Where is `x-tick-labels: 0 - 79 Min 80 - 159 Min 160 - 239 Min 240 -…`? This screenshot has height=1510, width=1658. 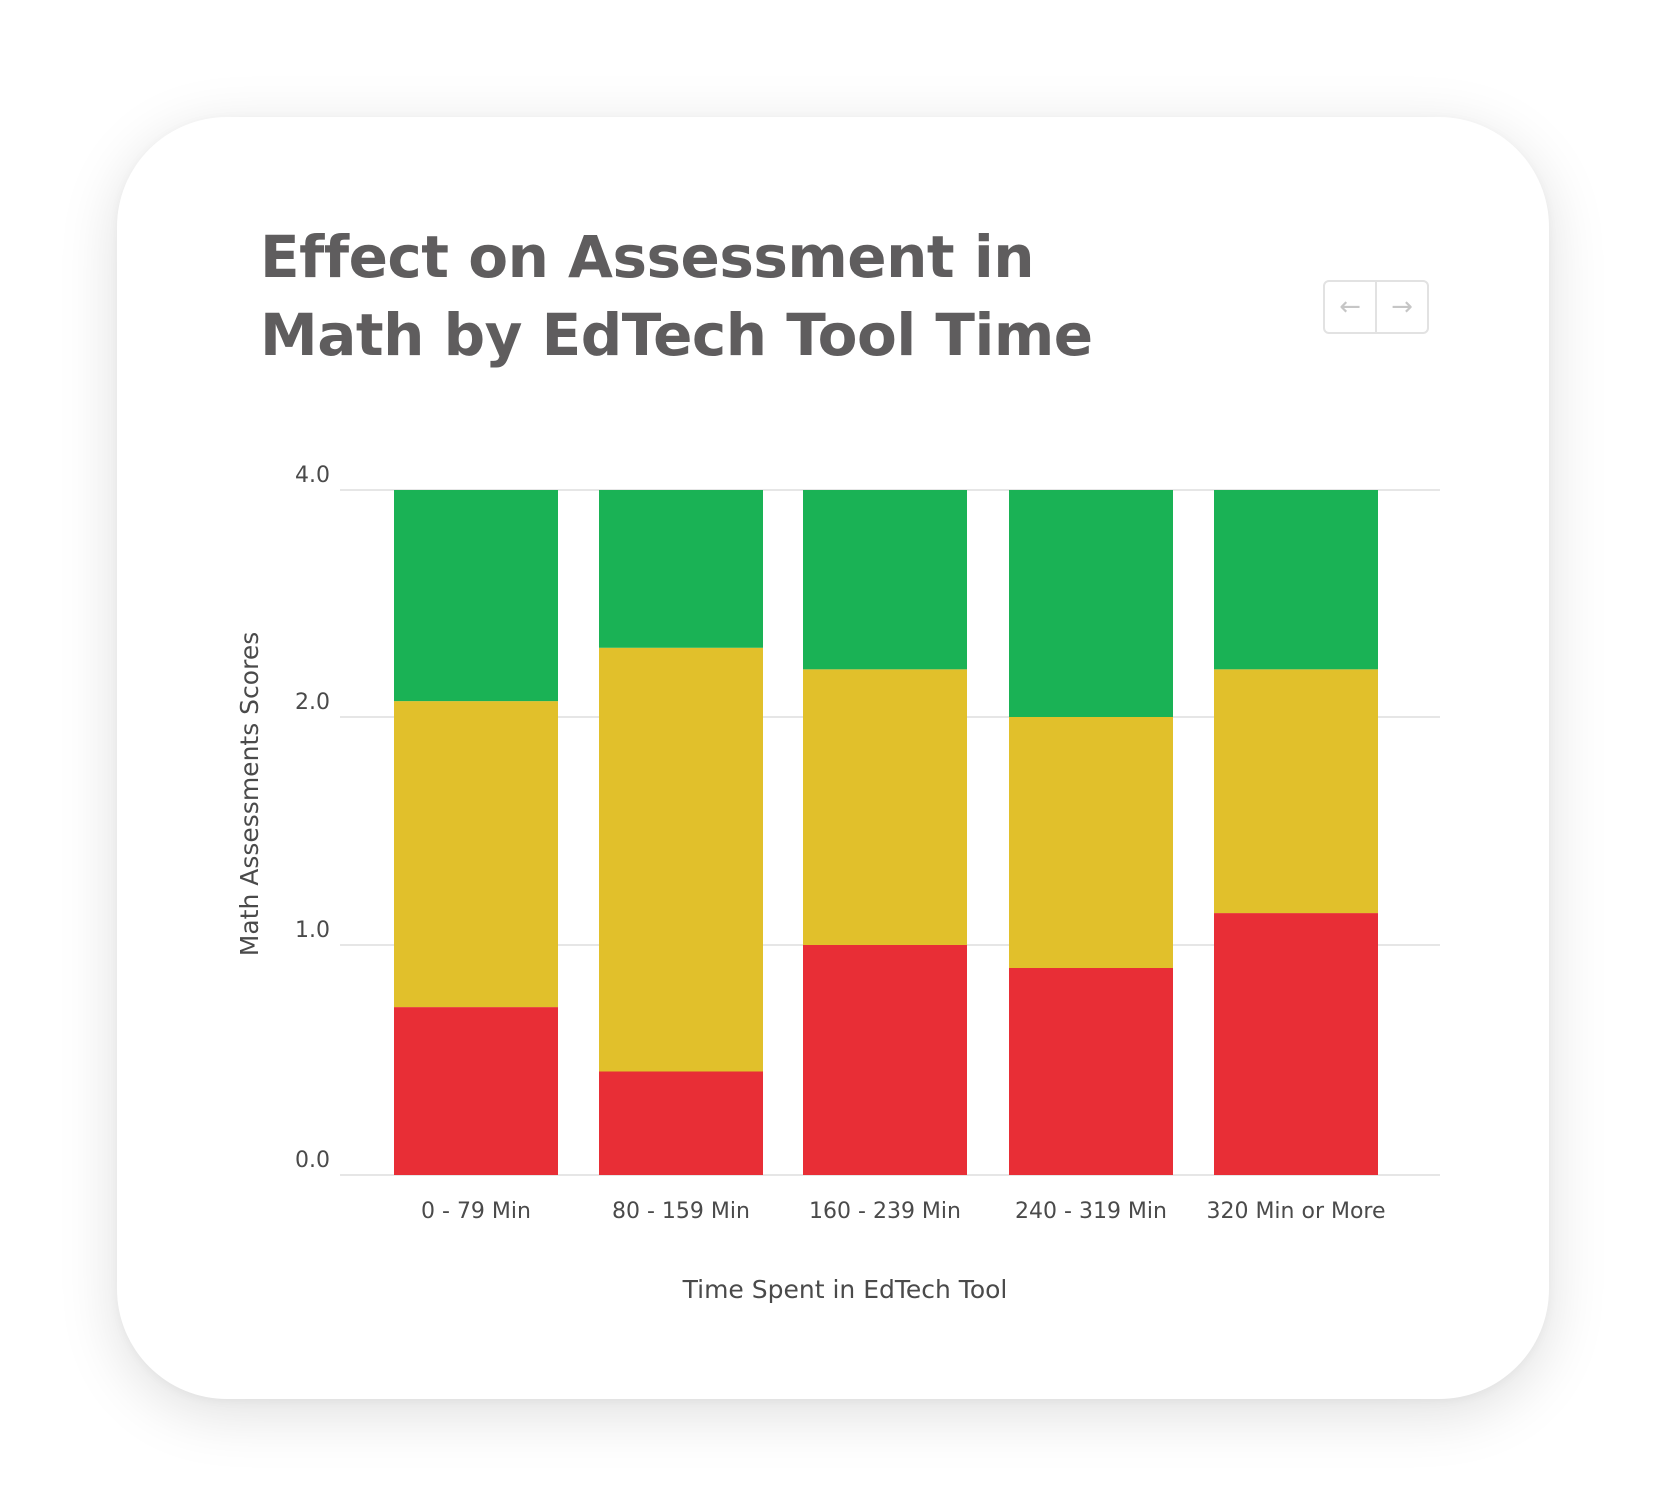
x-tick-labels: 0 - 79 Min 80 - 159 Min 160 - 239 Min 240 -… is located at coordinates (903, 1211).